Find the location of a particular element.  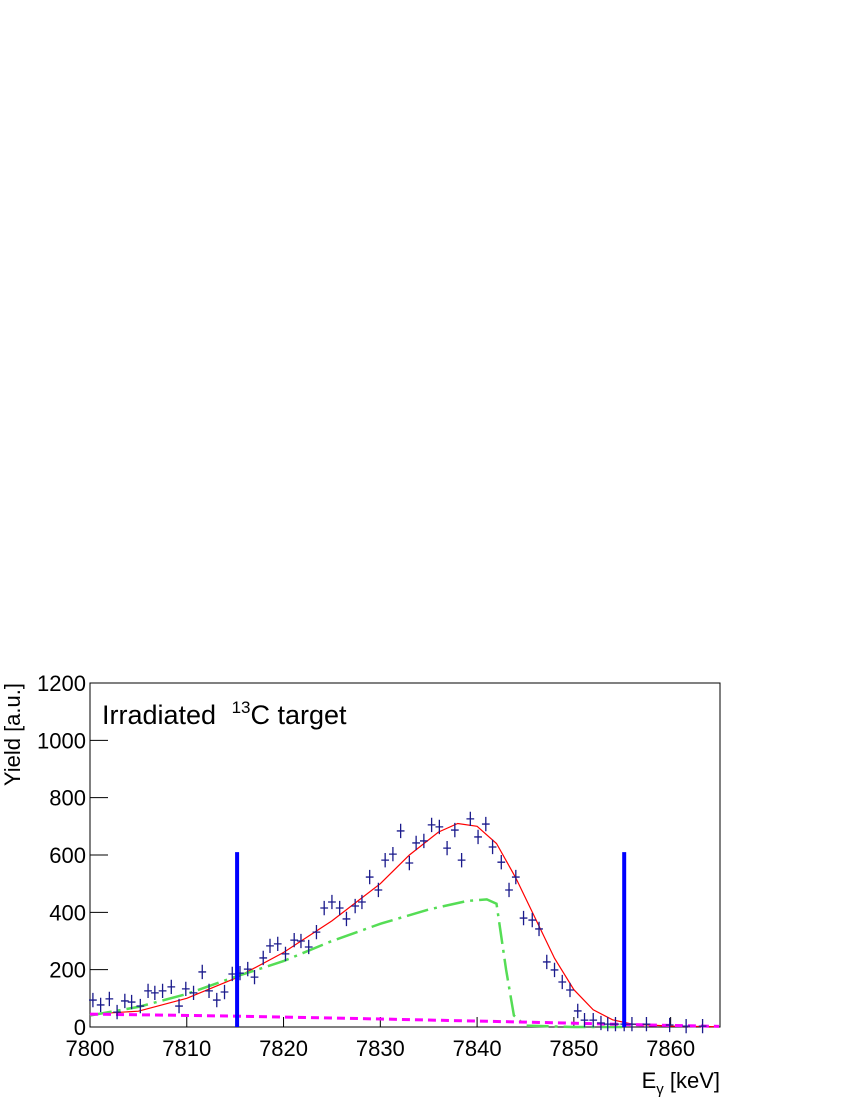

x-tick-label: 7830 is located at coordinates (380, 1048).